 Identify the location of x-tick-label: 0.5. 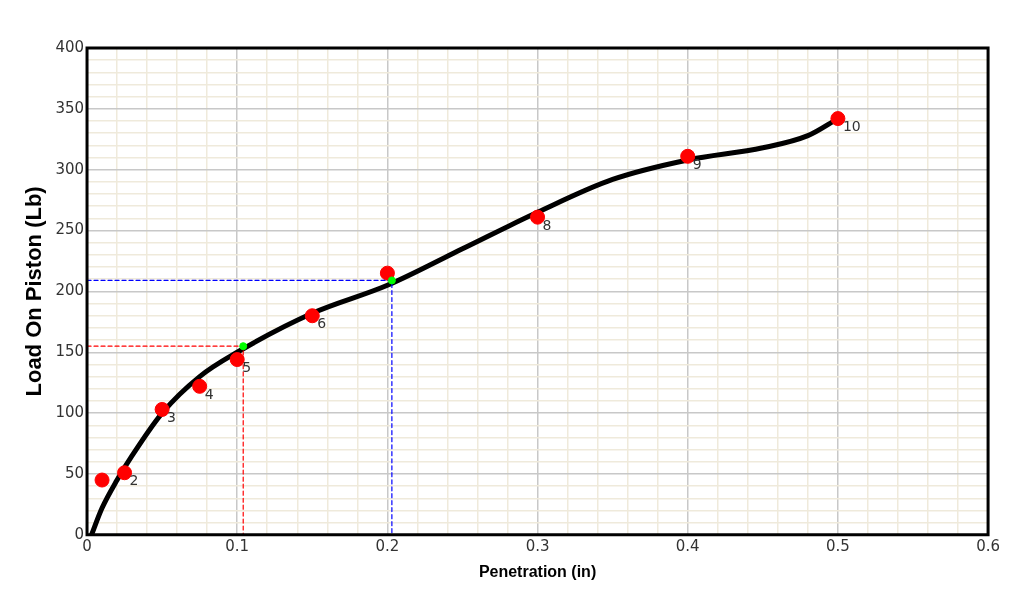
(837, 545).